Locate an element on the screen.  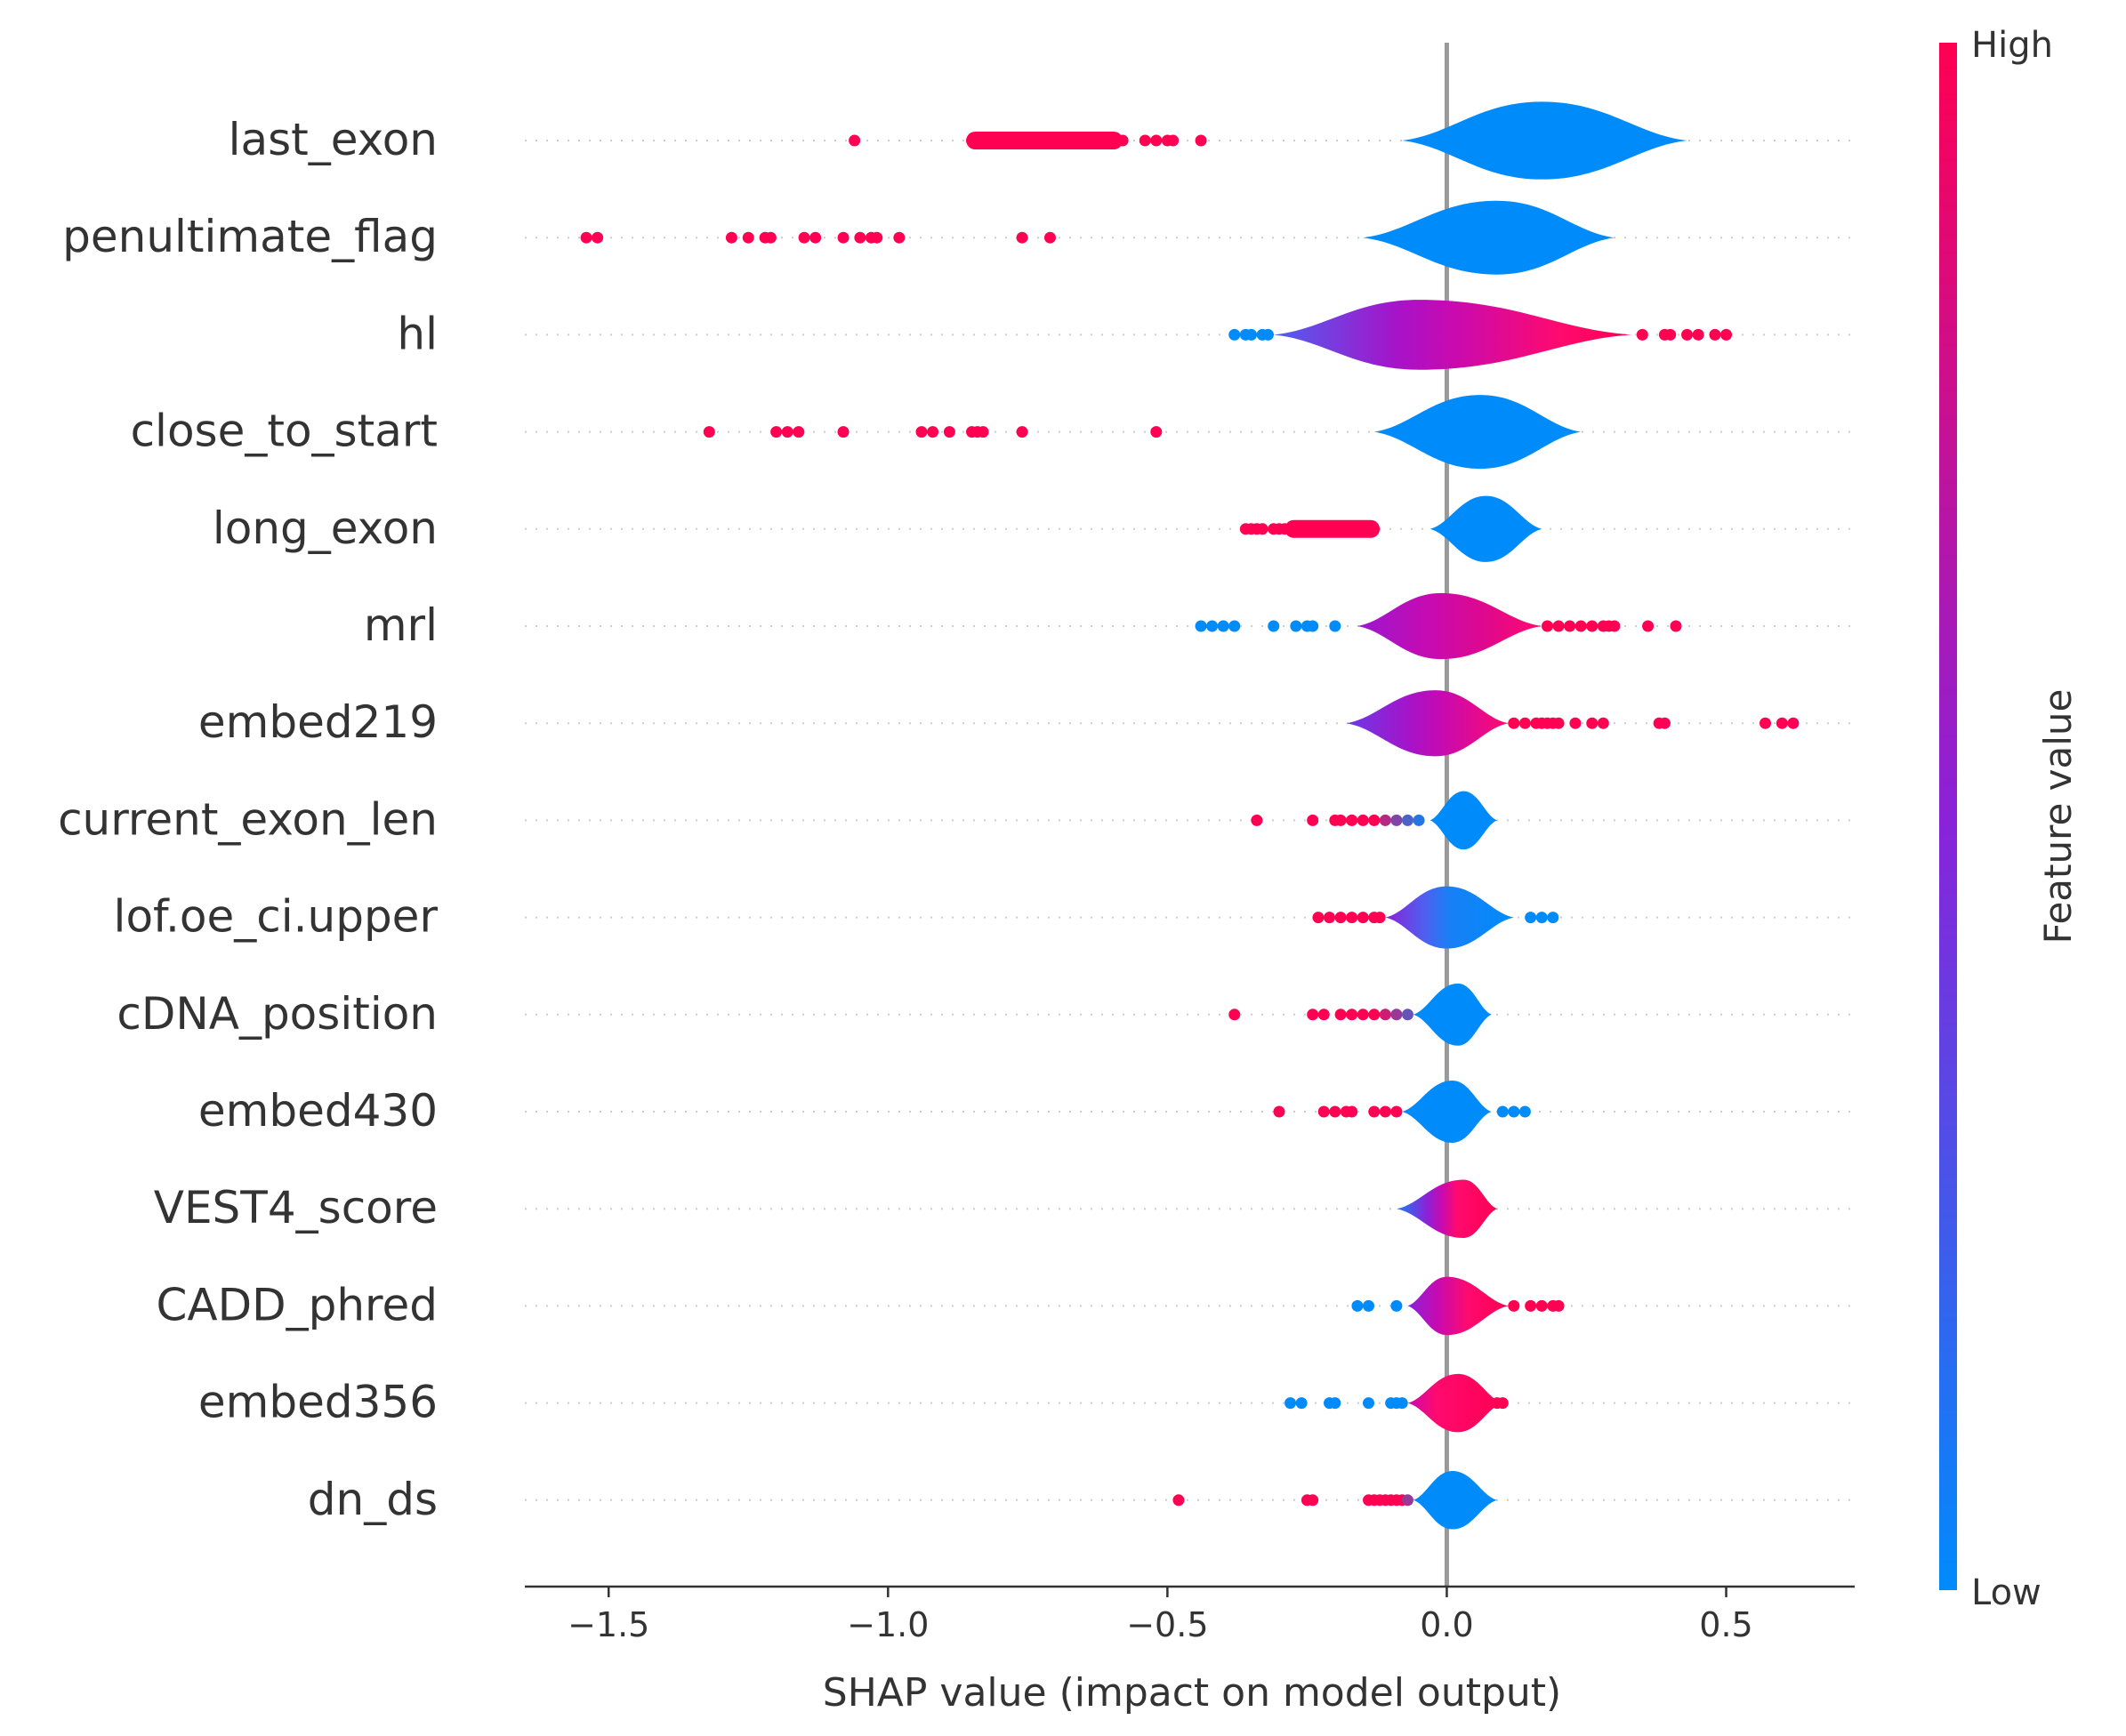
violin-dn_ds is located at coordinates (1455, 1501).